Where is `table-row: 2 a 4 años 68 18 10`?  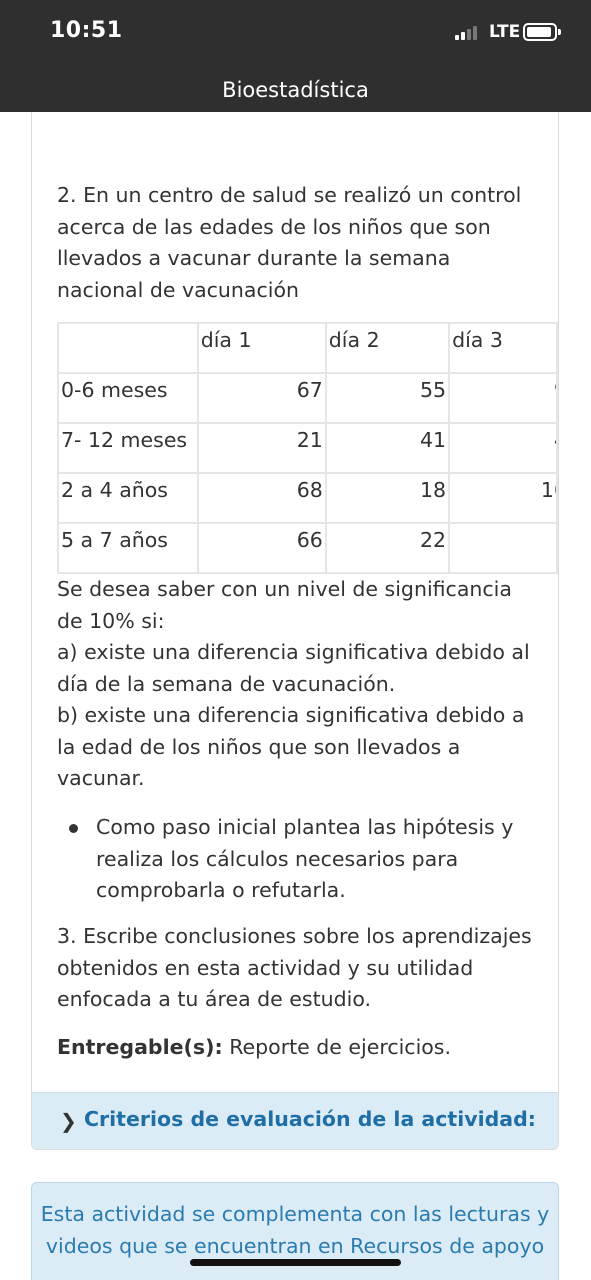
table-row: 2 a 4 años 68 18 10 is located at coordinates (307, 498).